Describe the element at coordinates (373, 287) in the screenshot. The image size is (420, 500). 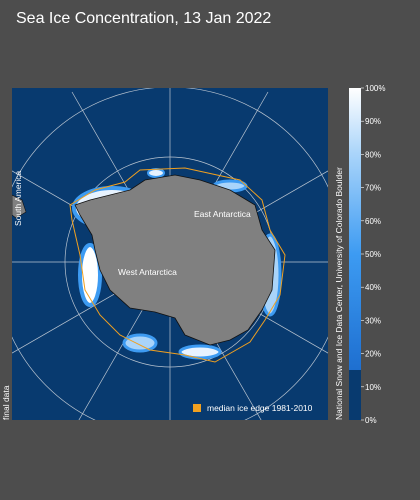
I see `tick-label: 40%` at that location.